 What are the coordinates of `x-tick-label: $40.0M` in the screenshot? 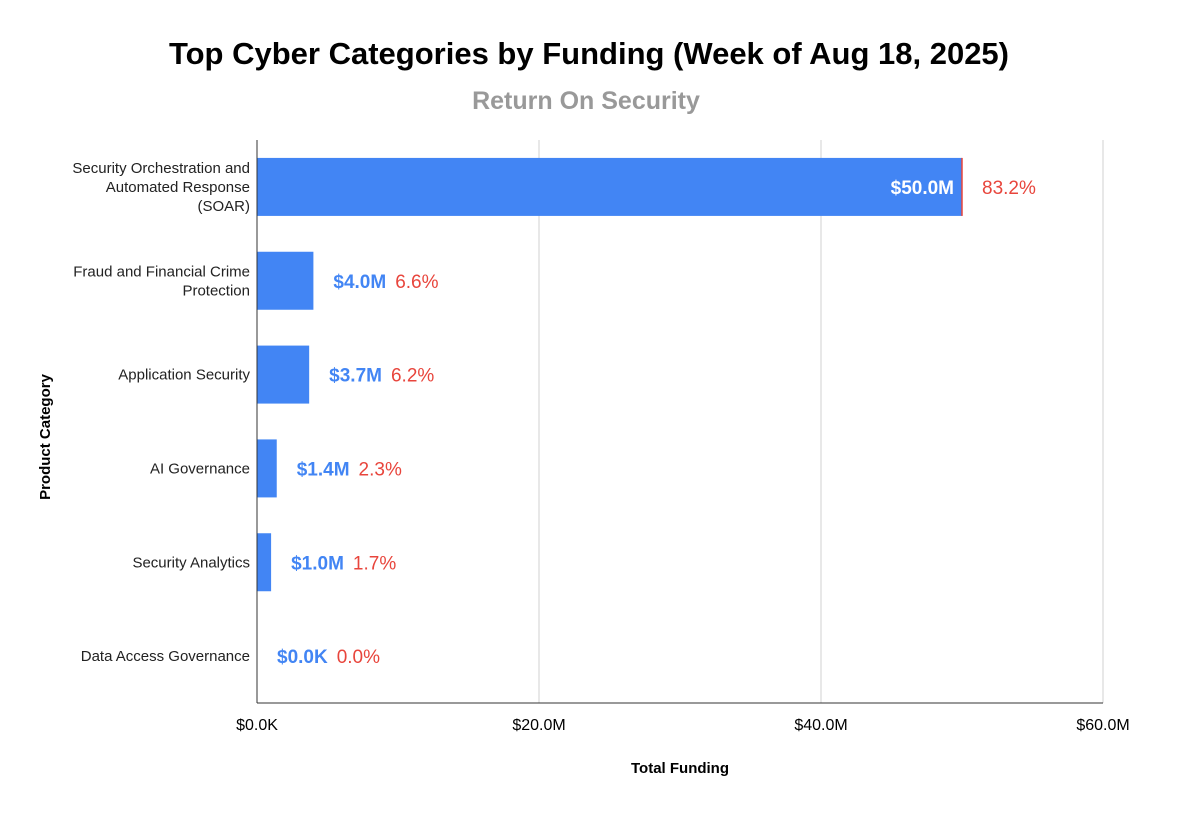 It's located at (820, 725).